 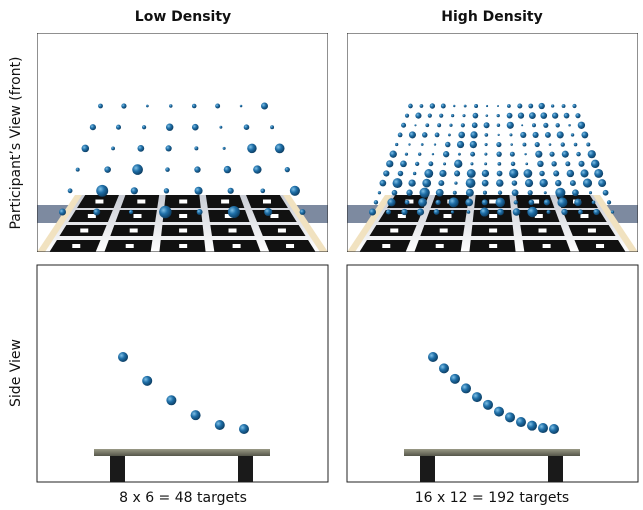 What do you see at coordinates (491, 17) in the screenshot?
I see `column-title: High Density` at bounding box center [491, 17].